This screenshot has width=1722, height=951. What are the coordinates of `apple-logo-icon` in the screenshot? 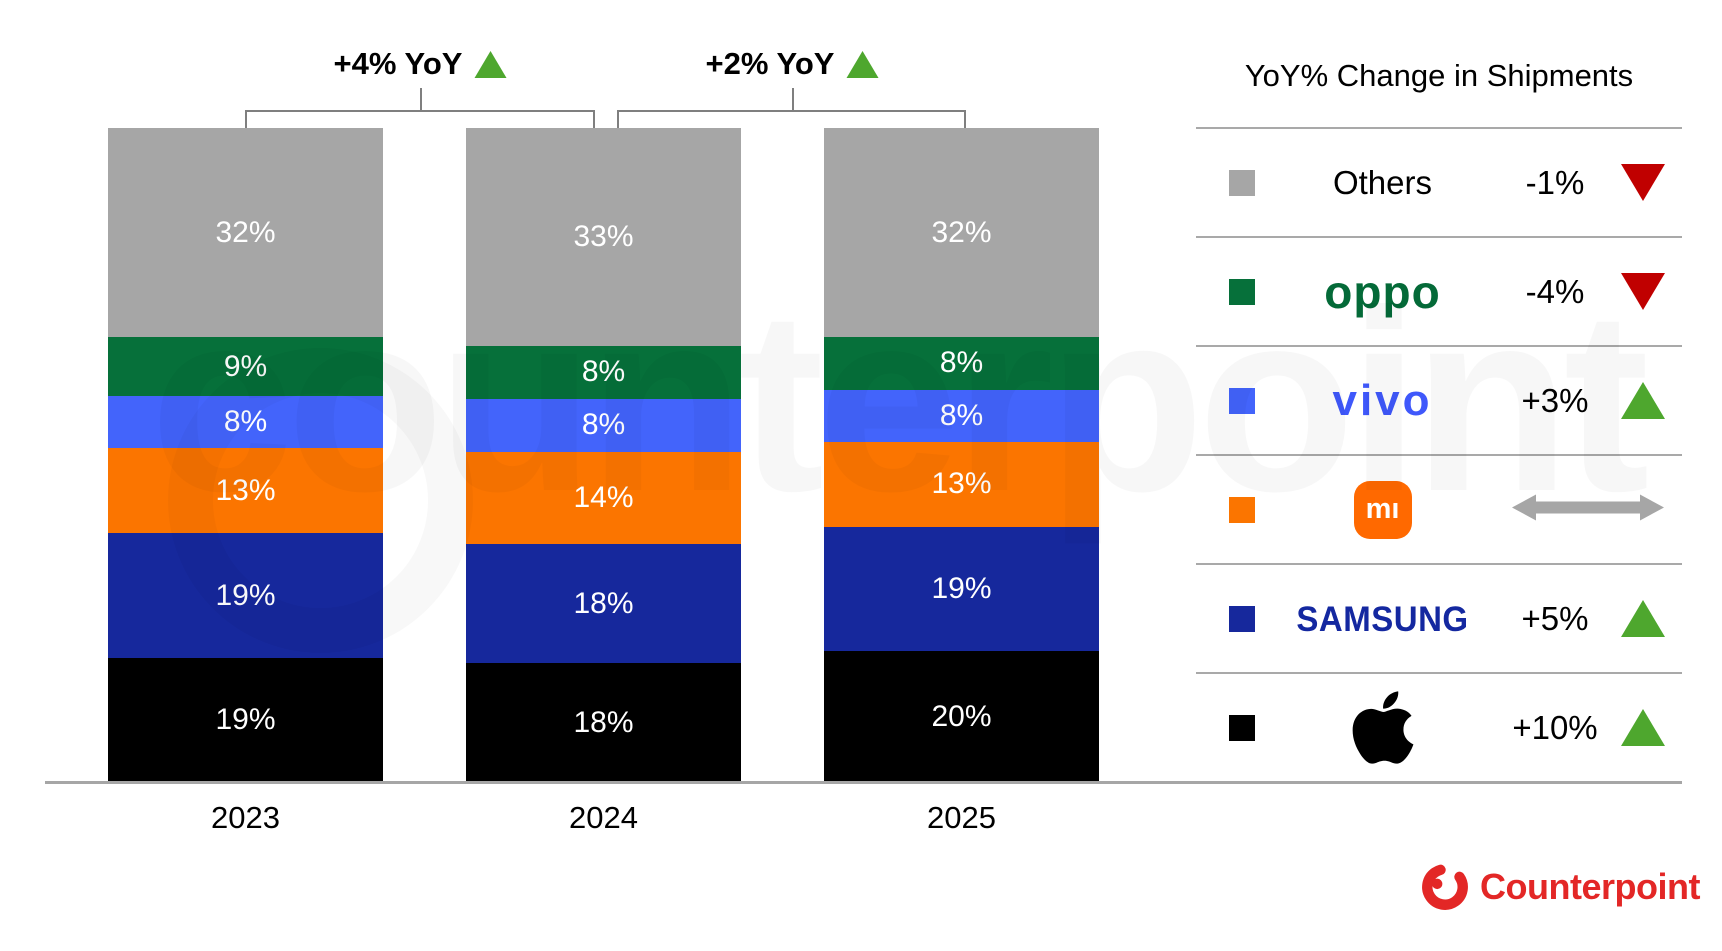 It's located at (1382, 727).